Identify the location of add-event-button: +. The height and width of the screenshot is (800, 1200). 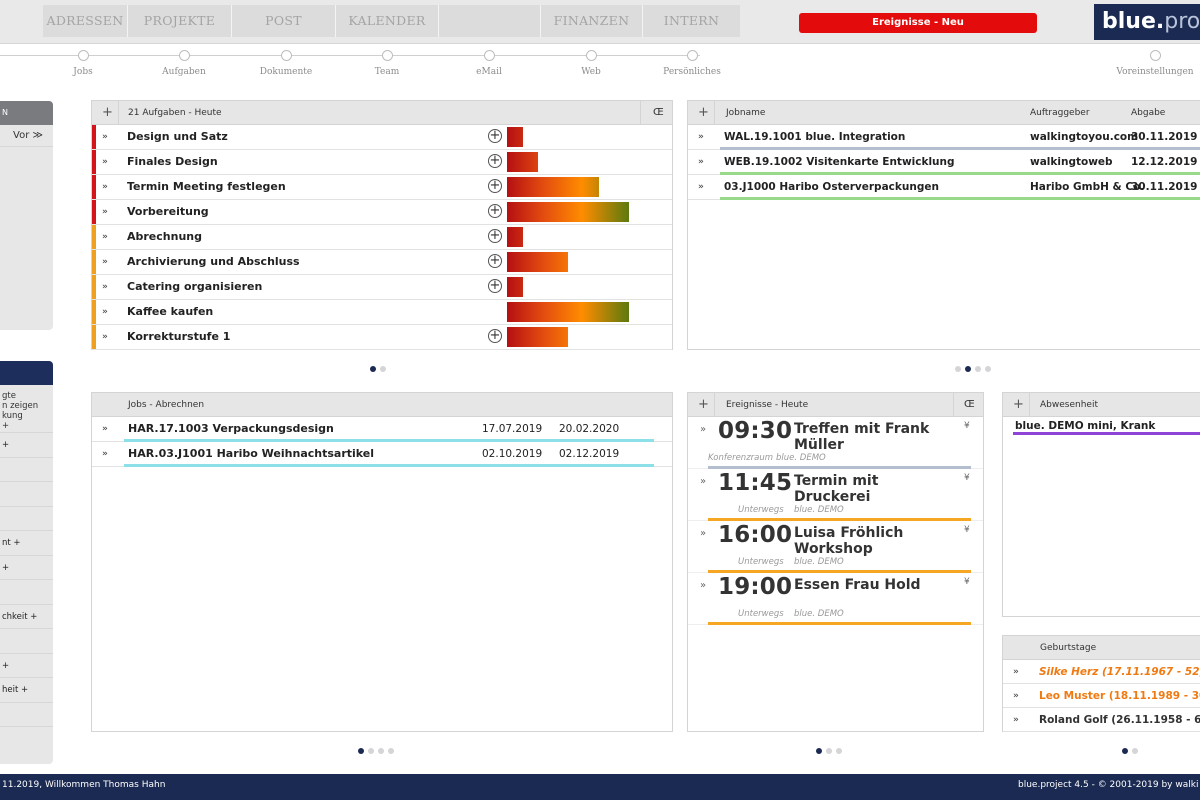
(703, 404).